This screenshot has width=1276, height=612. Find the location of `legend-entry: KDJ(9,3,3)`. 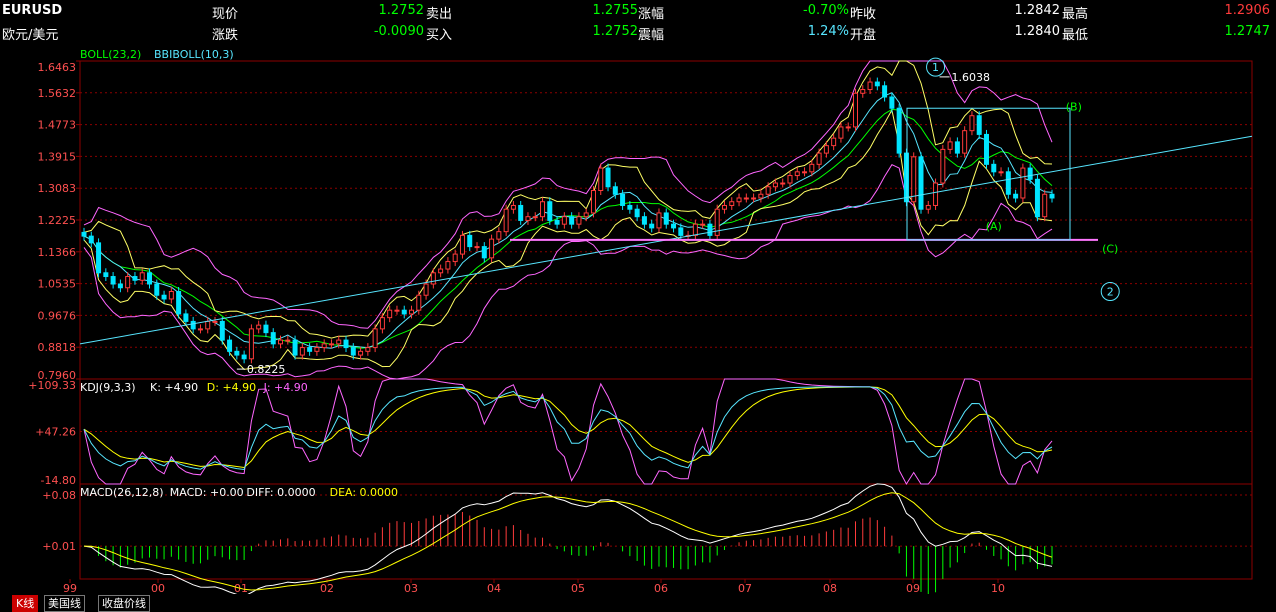

legend-entry: KDJ(9,3,3) is located at coordinates (108, 387).